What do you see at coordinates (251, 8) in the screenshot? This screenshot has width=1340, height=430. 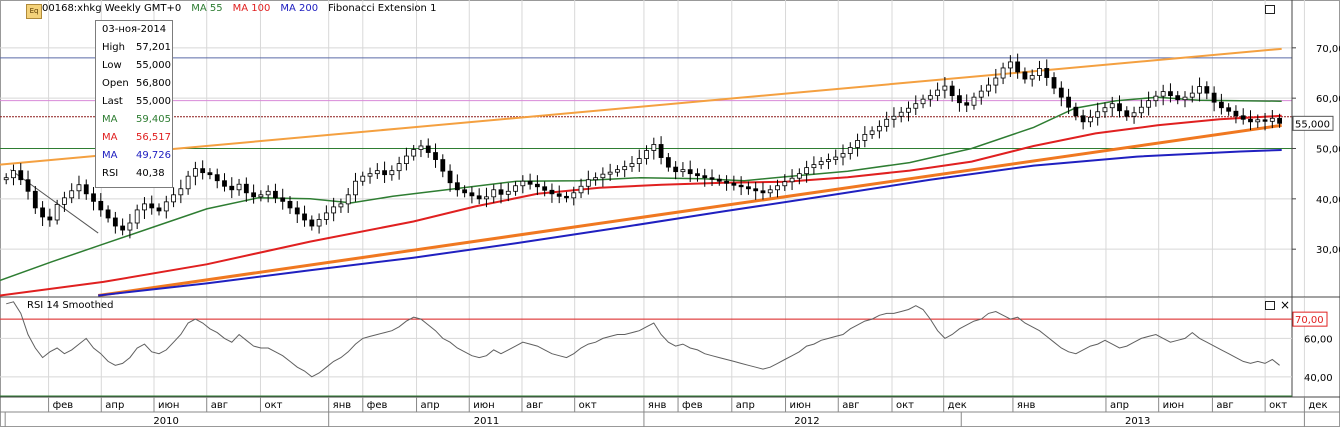 I see `ma100-label: MA 100` at bounding box center [251, 8].